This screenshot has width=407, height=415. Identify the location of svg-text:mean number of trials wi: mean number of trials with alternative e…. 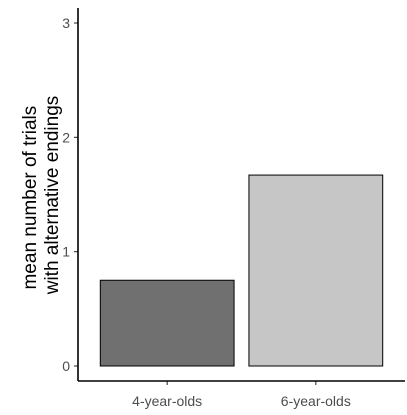
(41, 196).